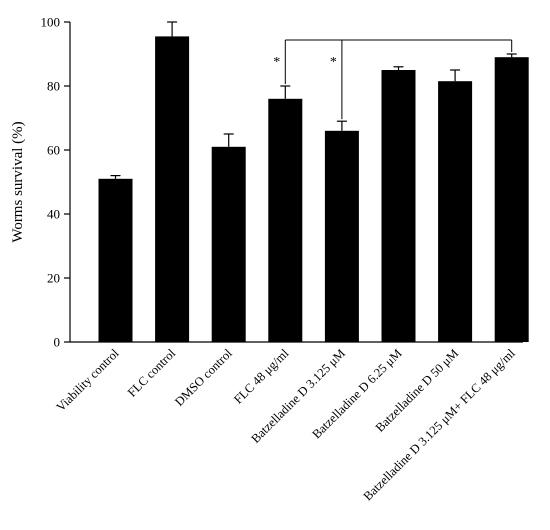 The height and width of the screenshot is (530, 550). What do you see at coordinates (203, 377) in the screenshot?
I see `x-tick-label: DMSO control` at bounding box center [203, 377].